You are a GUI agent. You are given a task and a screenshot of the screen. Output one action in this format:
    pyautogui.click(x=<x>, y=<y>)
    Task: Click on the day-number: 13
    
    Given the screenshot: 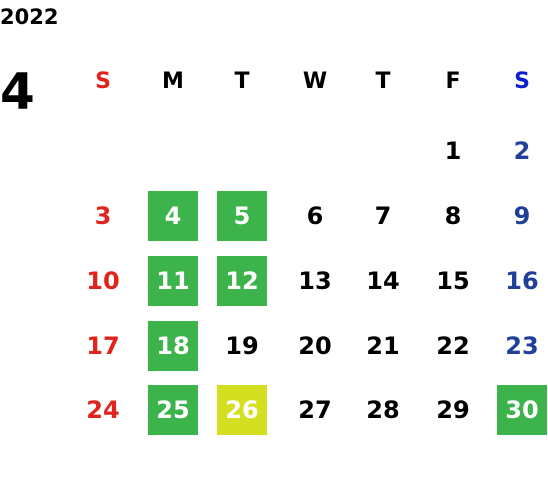 What is the action you would take?
    pyautogui.click(x=314, y=281)
    